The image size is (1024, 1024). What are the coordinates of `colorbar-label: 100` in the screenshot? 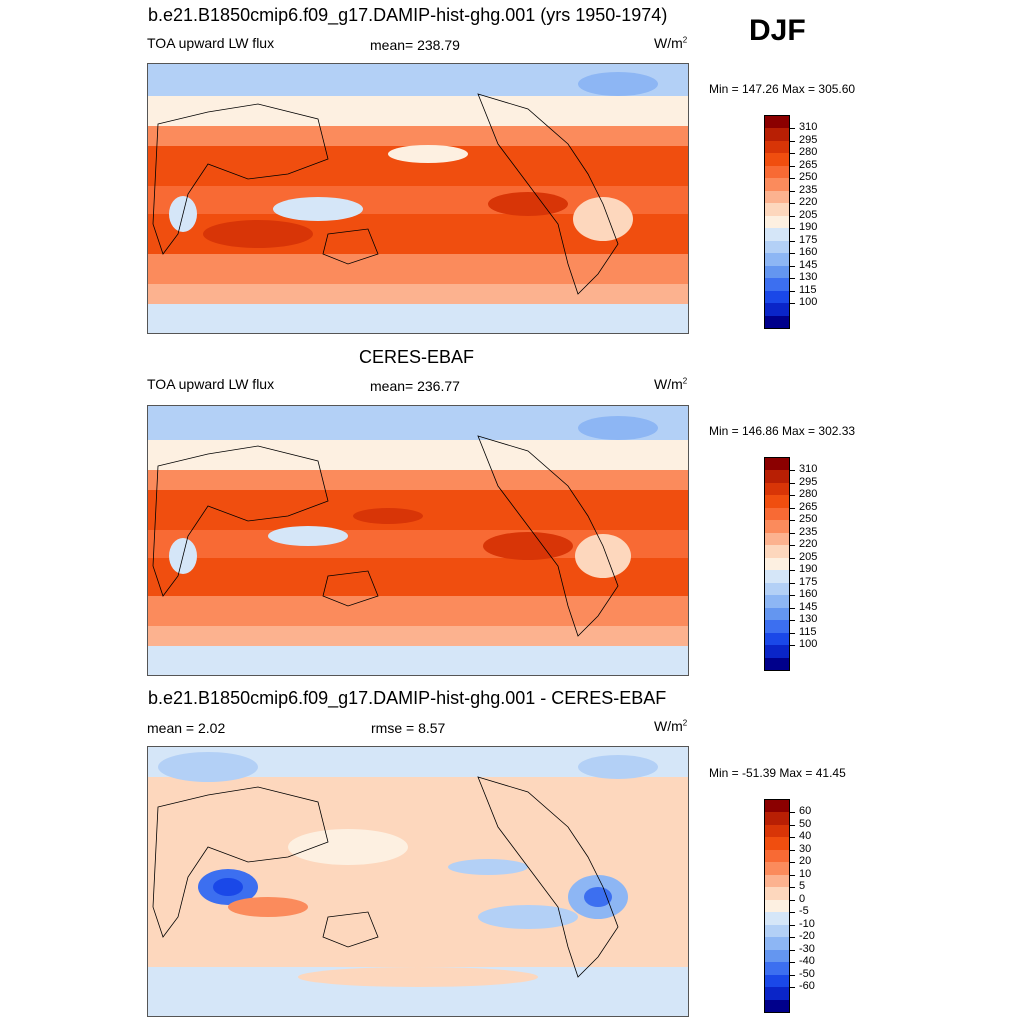 It's located at (808, 302).